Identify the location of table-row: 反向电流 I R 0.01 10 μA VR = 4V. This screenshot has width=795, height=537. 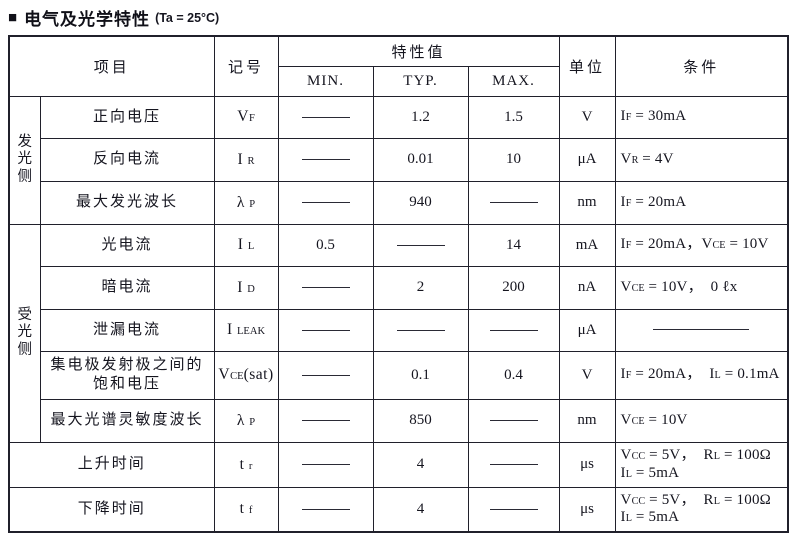
(399, 159).